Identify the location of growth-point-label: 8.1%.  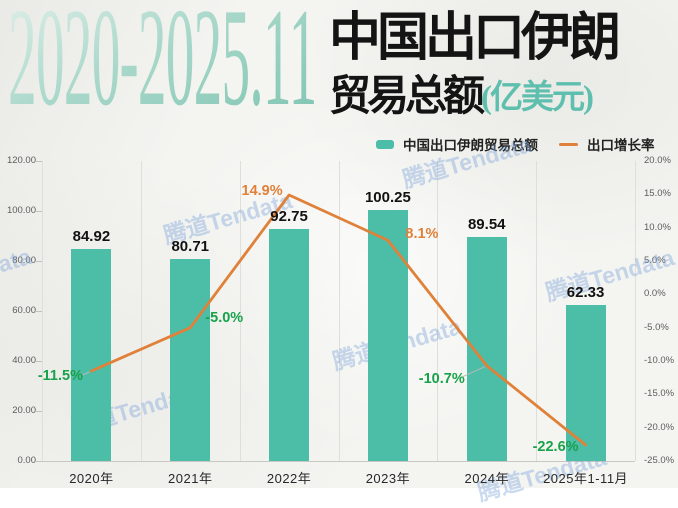
(422, 234).